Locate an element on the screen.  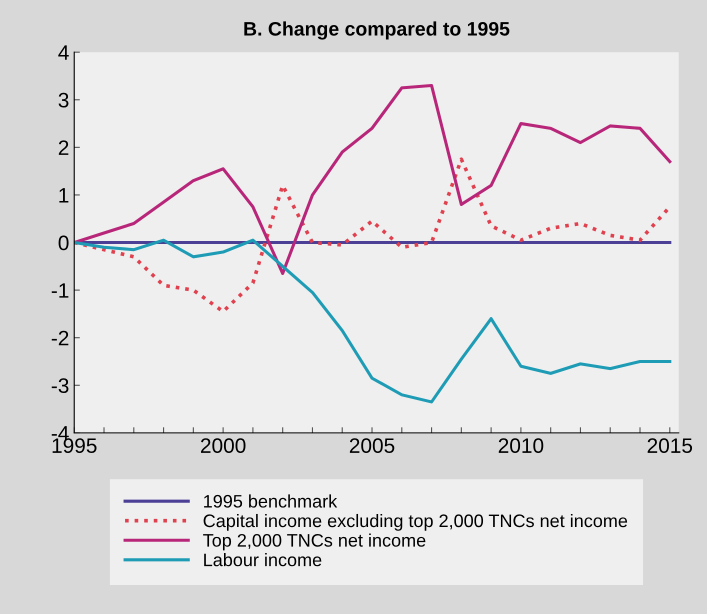
y-tick-label: 1 is located at coordinates (63, 195).